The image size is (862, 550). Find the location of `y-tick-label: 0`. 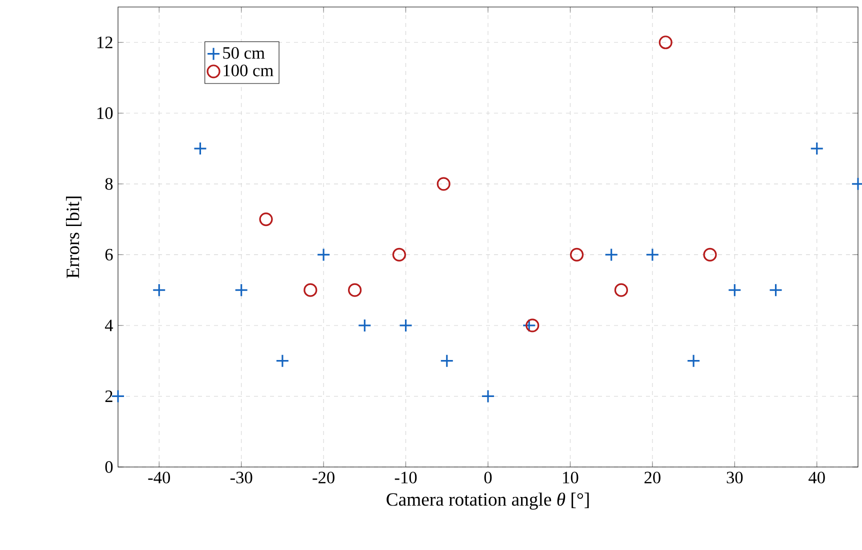

y-tick-label: 0 is located at coordinates (109, 467).